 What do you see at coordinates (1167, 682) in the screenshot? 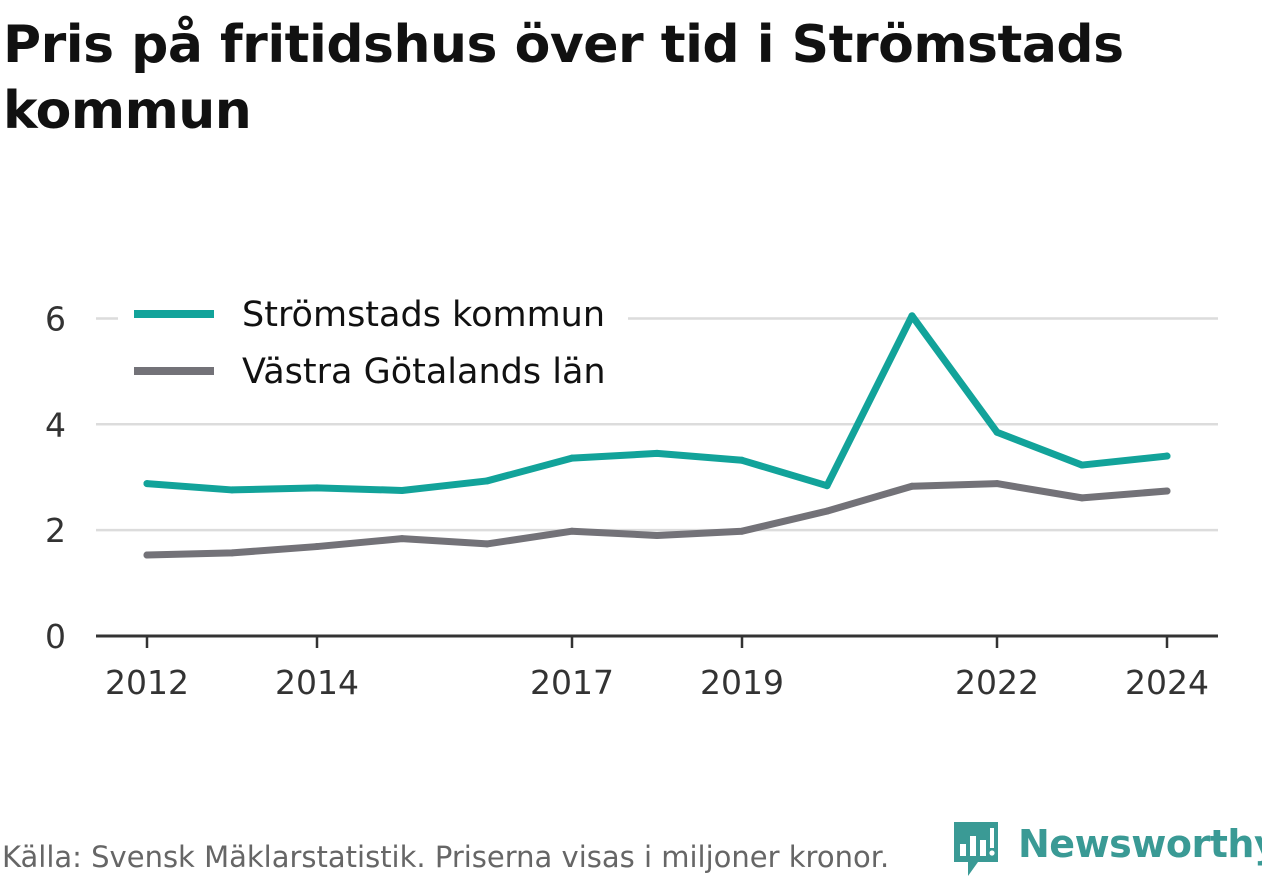
I see `x-tick-label: 2024` at bounding box center [1167, 682].